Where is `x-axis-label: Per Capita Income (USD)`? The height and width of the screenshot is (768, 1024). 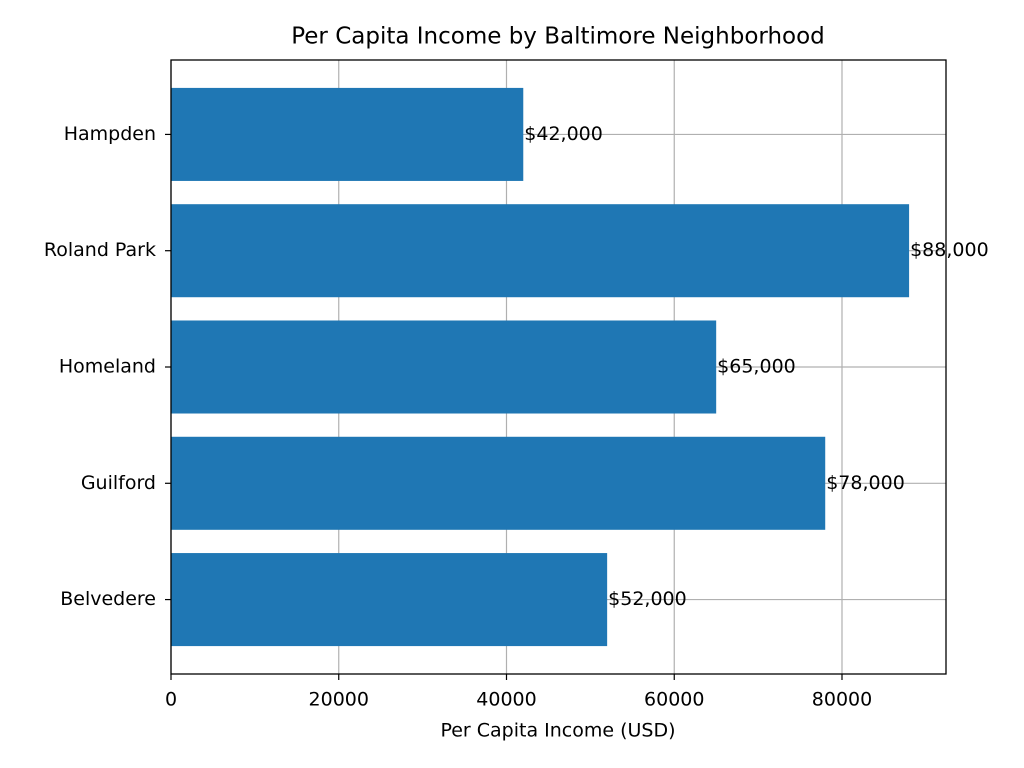 x-axis-label: Per Capita Income (USD) is located at coordinates (557, 731).